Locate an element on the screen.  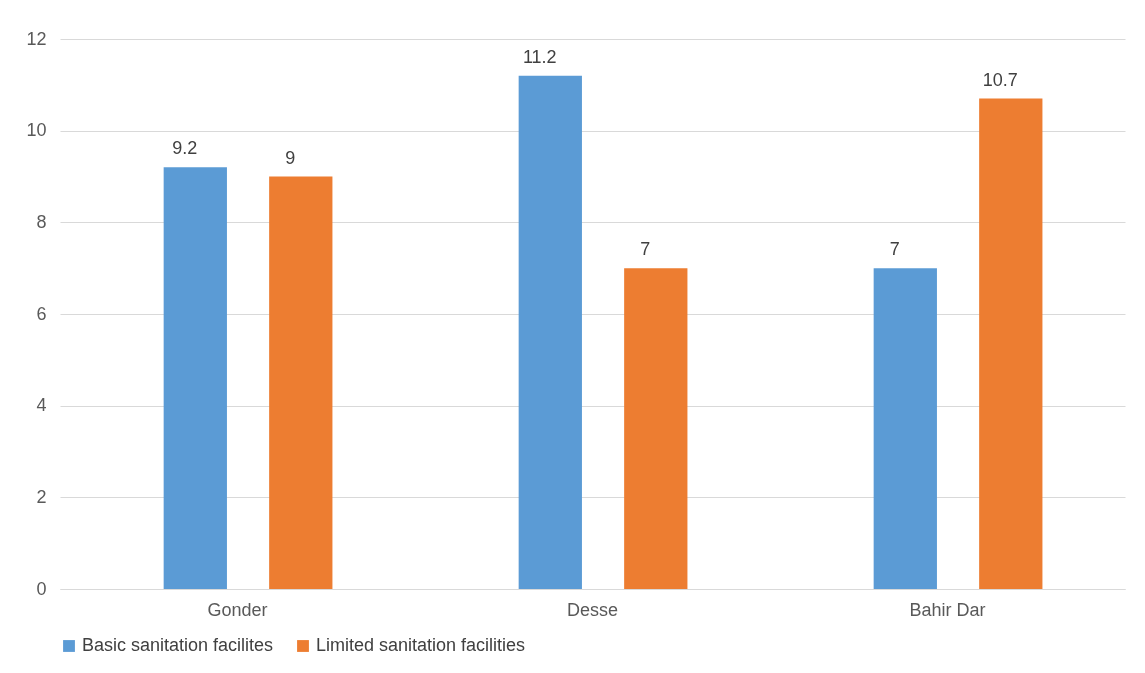
data-label: 10.7 is located at coordinates (1000, 79).